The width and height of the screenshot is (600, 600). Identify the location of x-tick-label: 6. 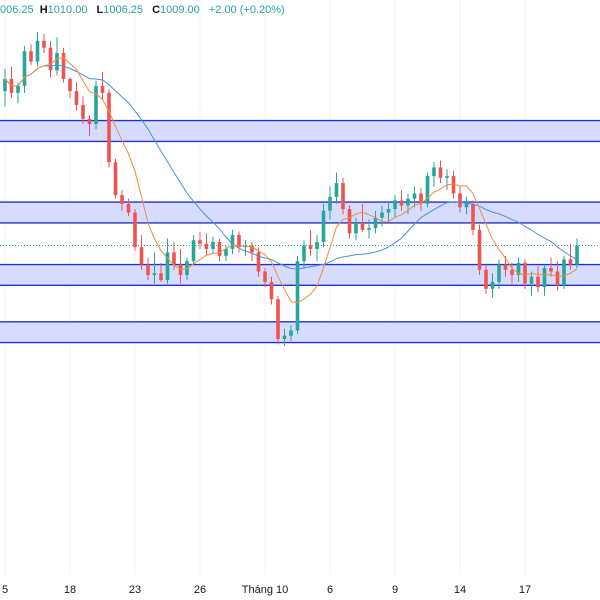
(330, 590).